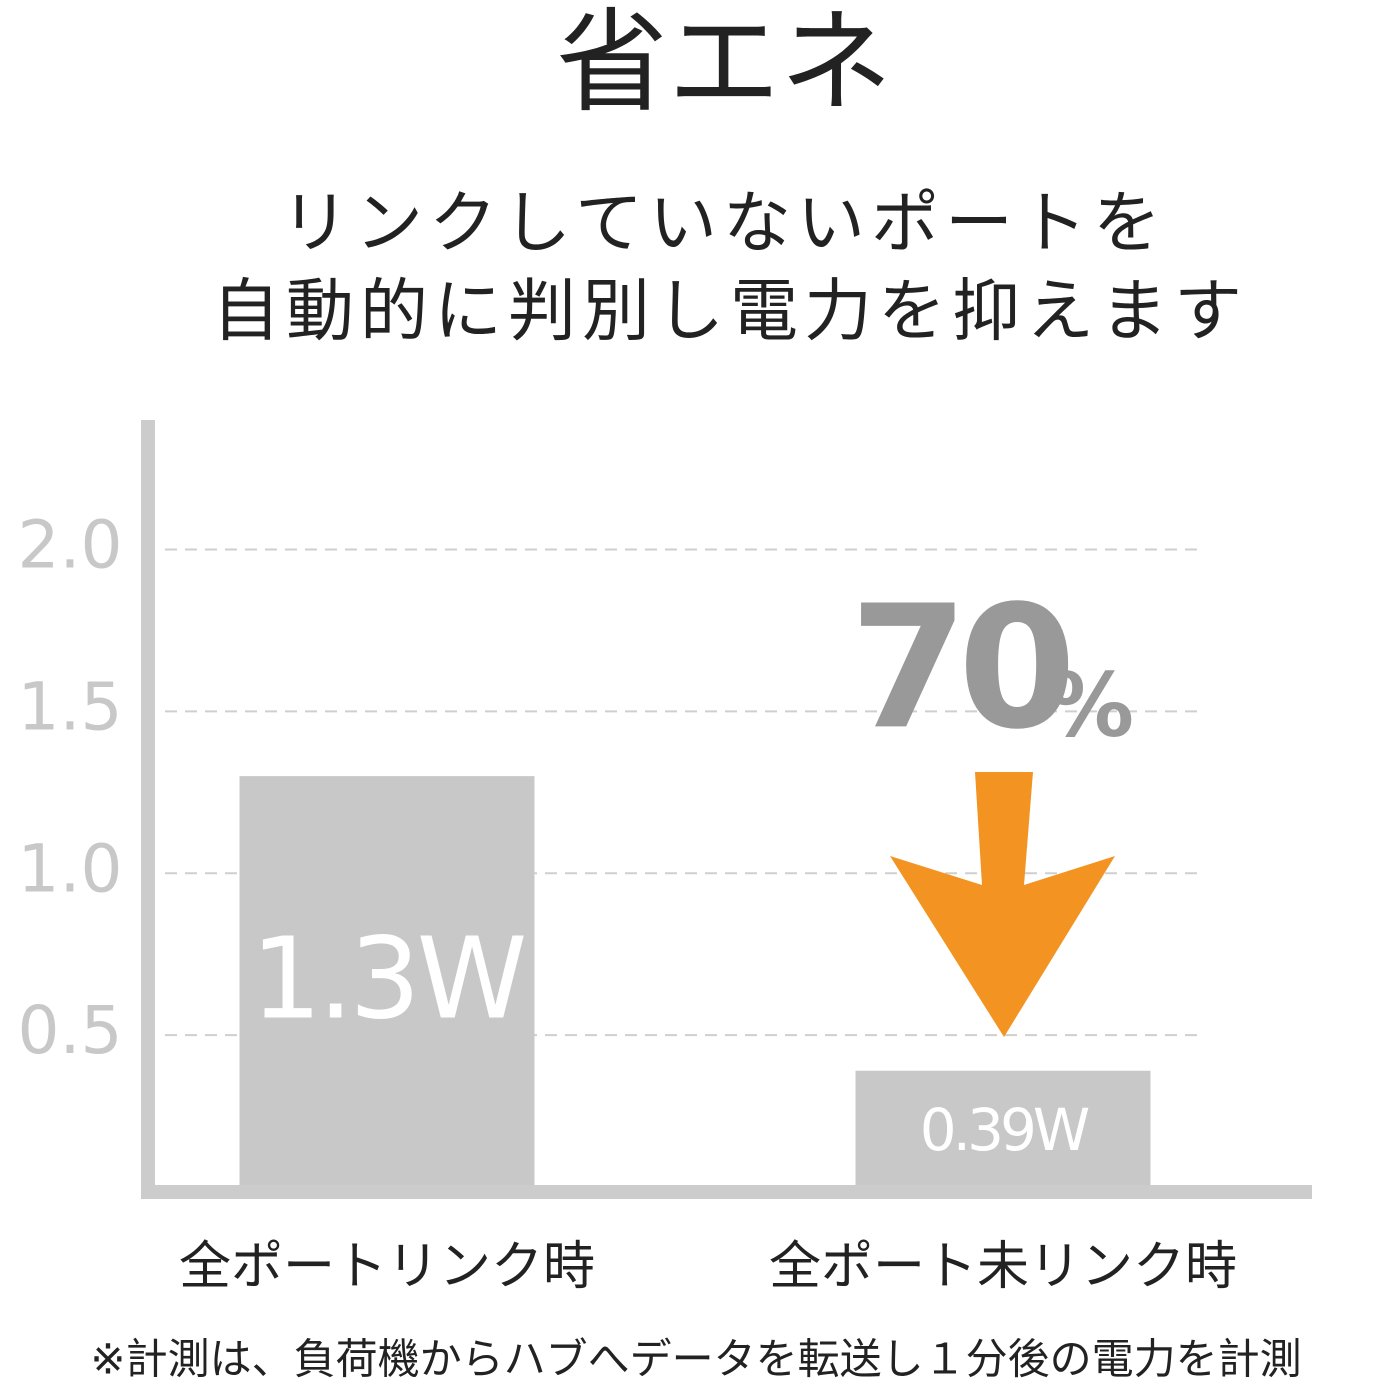 This screenshot has height=1392, width=1392. Describe the element at coordinates (695, 1359) in the screenshot. I see `footnote: ※計測は、負荷機からハブへデータを転送し１分後の電力を計測` at that location.